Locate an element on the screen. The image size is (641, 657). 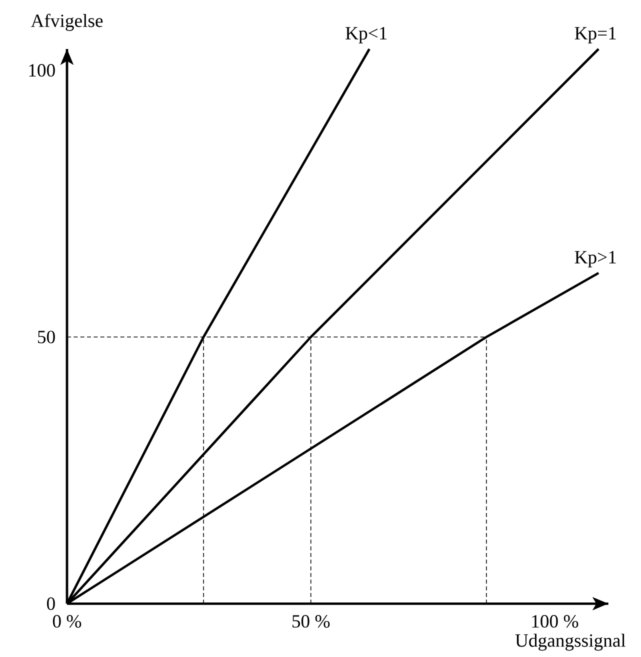
series-label: Kp=1 is located at coordinates (595, 35).